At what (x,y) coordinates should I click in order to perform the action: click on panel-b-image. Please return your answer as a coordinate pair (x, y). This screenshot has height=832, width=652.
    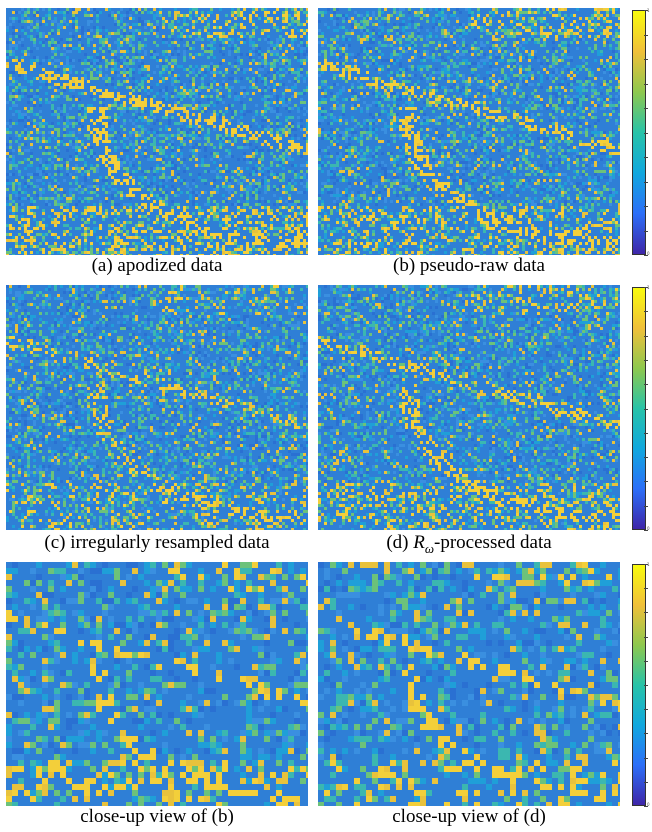
    Looking at the image, I should click on (469, 131).